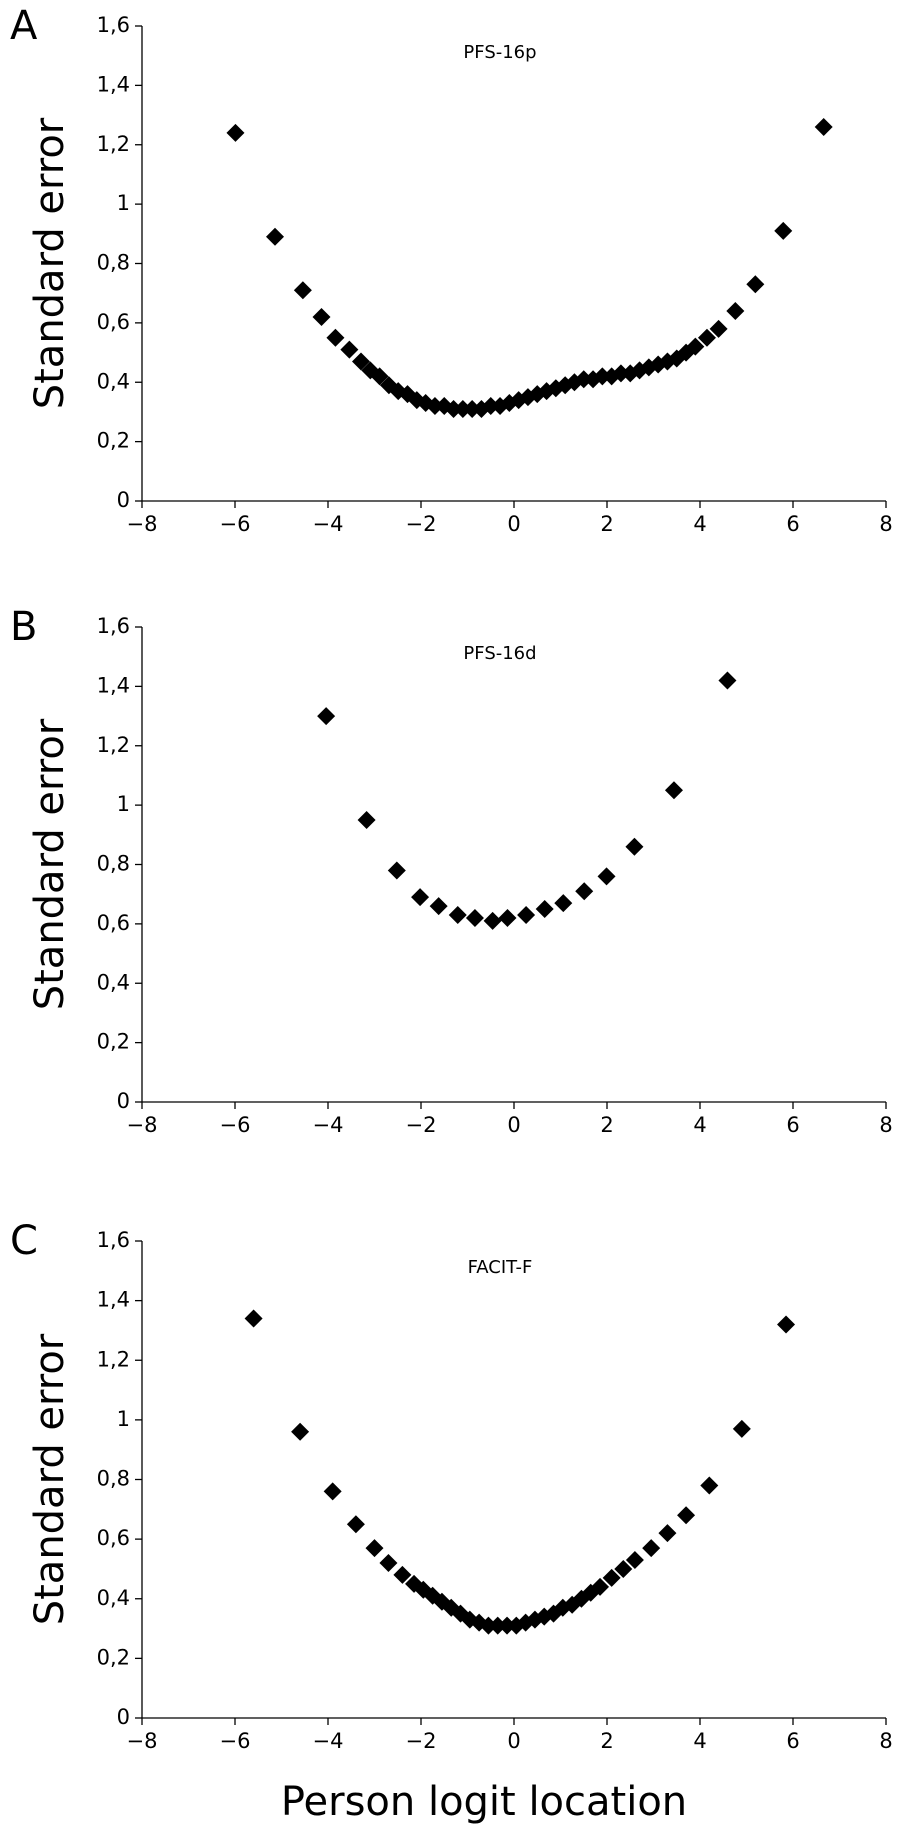 The height and width of the screenshot is (1836, 907). I want to click on chart-title: PFS-16d, so click(499, 653).